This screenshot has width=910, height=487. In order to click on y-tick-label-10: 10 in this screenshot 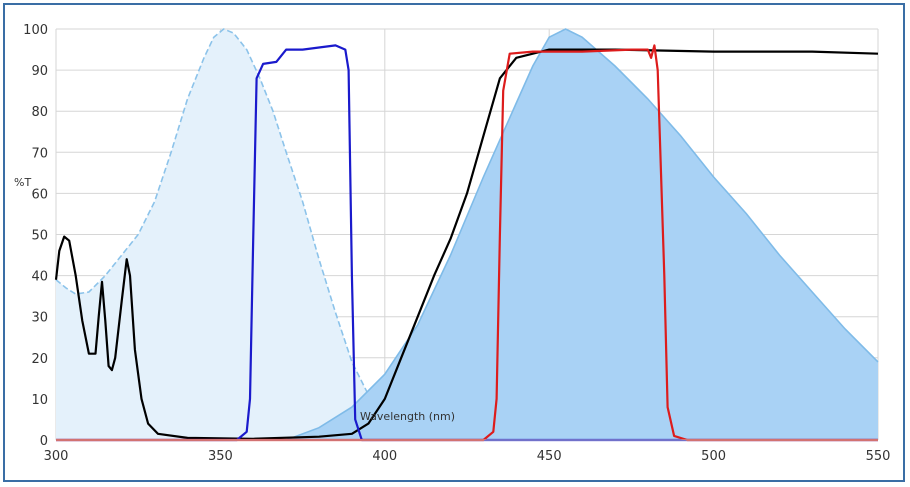, I will do `click(39, 400)`.